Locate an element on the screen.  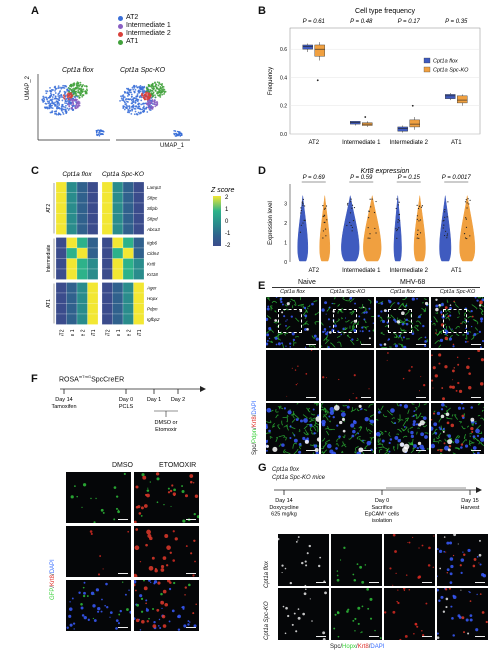
panel-e-micrograph is located at coordinates (347, 322).